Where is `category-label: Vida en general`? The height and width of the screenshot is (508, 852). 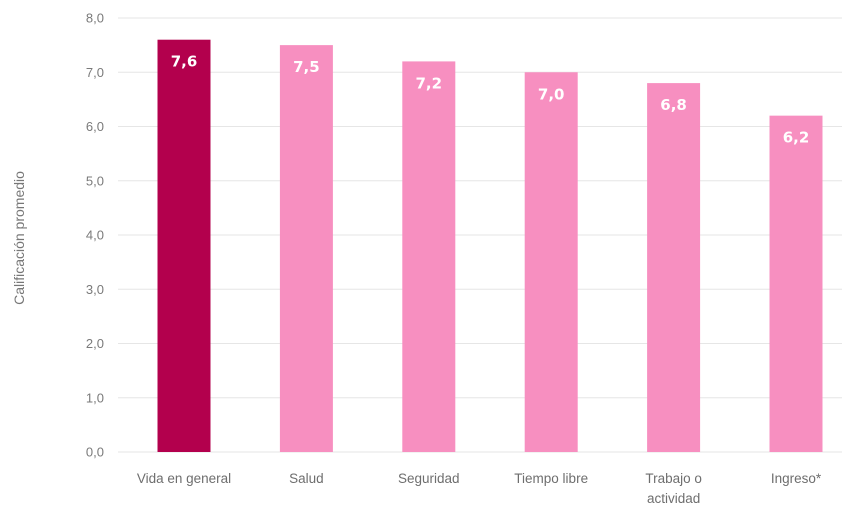
category-label: Vida en general is located at coordinates (184, 478).